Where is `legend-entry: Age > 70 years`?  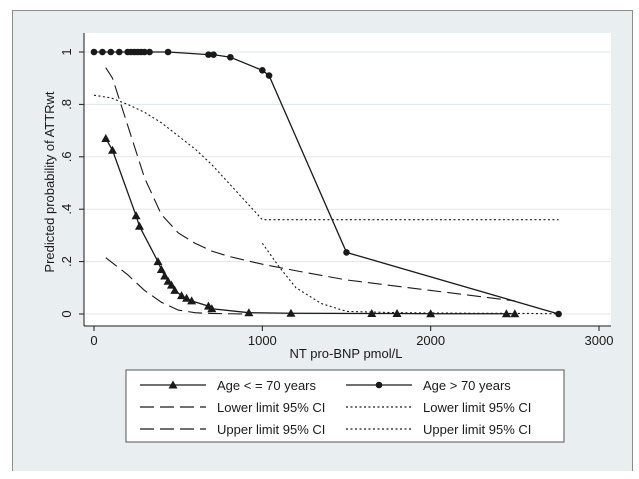
legend-entry: Age > 70 years is located at coordinates (428, 385).